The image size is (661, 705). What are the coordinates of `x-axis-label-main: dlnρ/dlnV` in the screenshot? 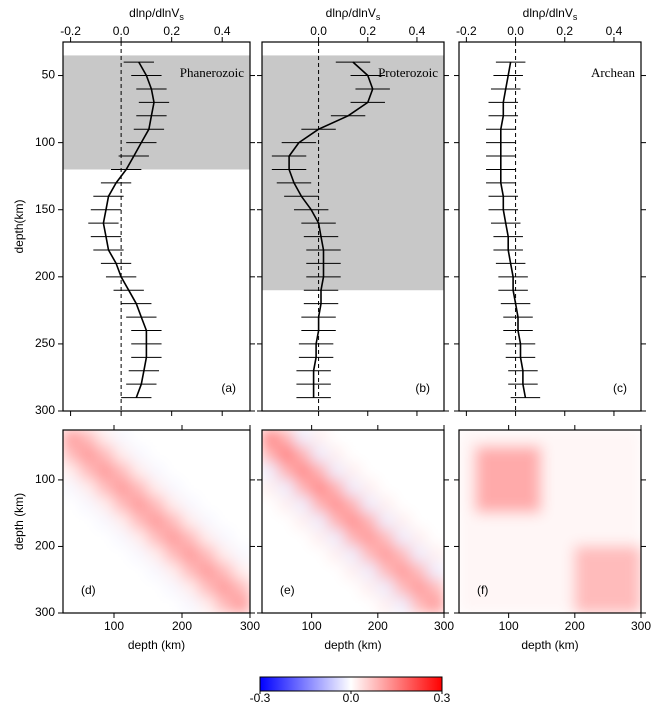 It's located at (548, 13).